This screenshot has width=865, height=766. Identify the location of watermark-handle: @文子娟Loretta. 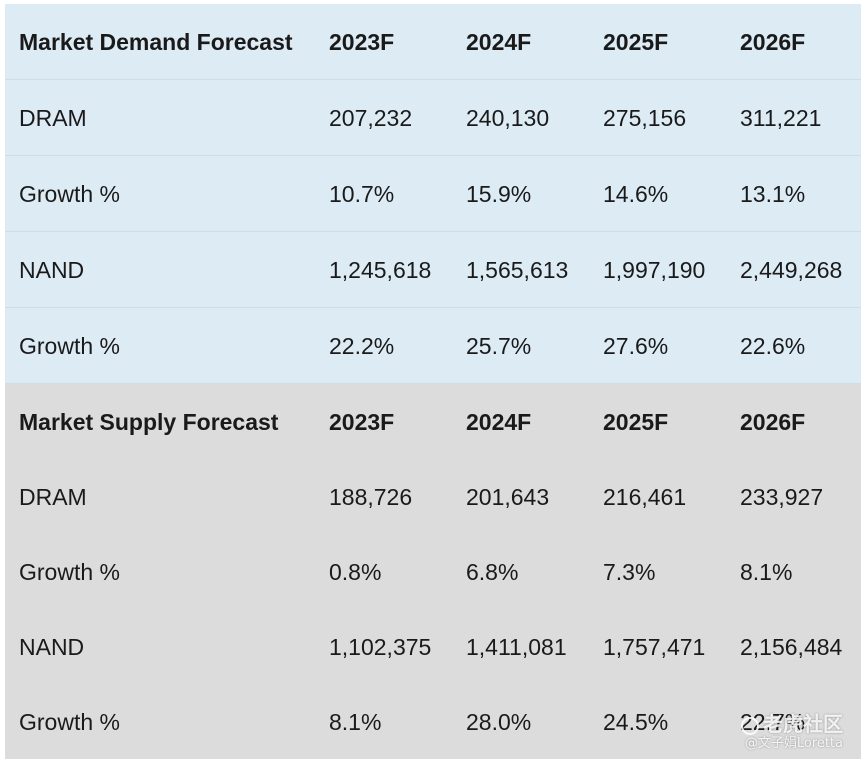
(793, 743).